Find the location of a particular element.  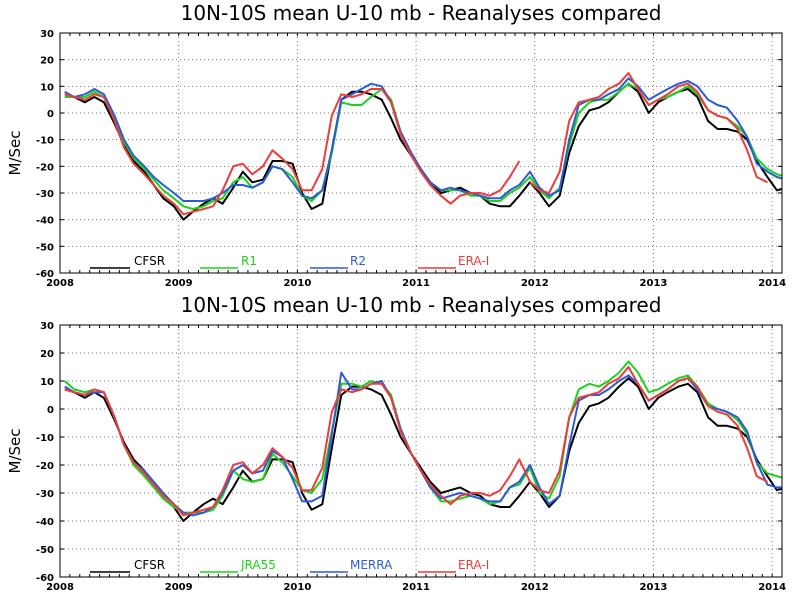

legend-label: R2 is located at coordinates (358, 261).